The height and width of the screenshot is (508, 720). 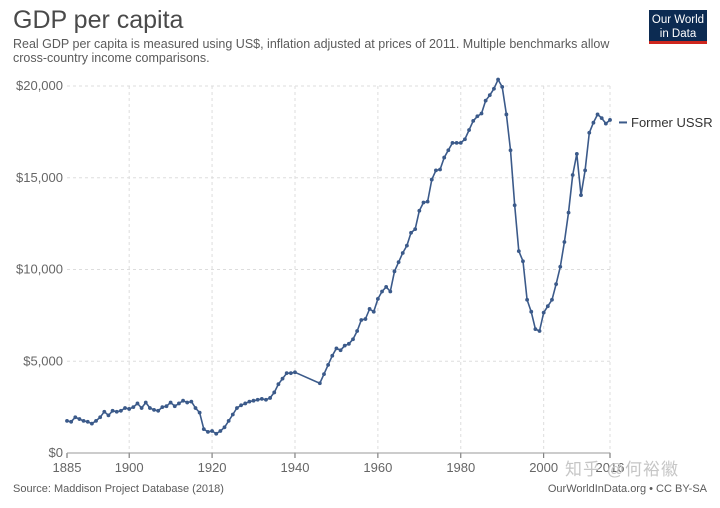 What do you see at coordinates (678, 20) in the screenshot?
I see `logo-line-1: Our World` at bounding box center [678, 20].